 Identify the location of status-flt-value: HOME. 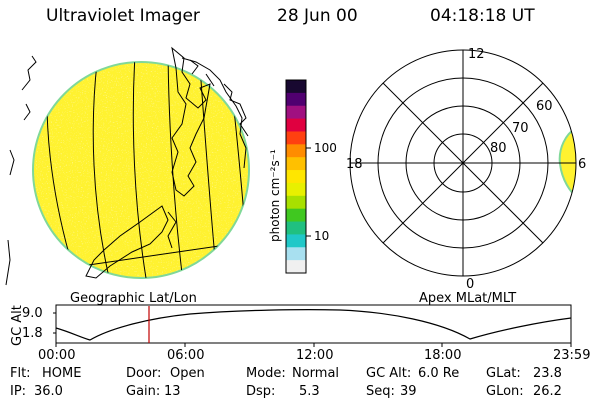
(62, 373).